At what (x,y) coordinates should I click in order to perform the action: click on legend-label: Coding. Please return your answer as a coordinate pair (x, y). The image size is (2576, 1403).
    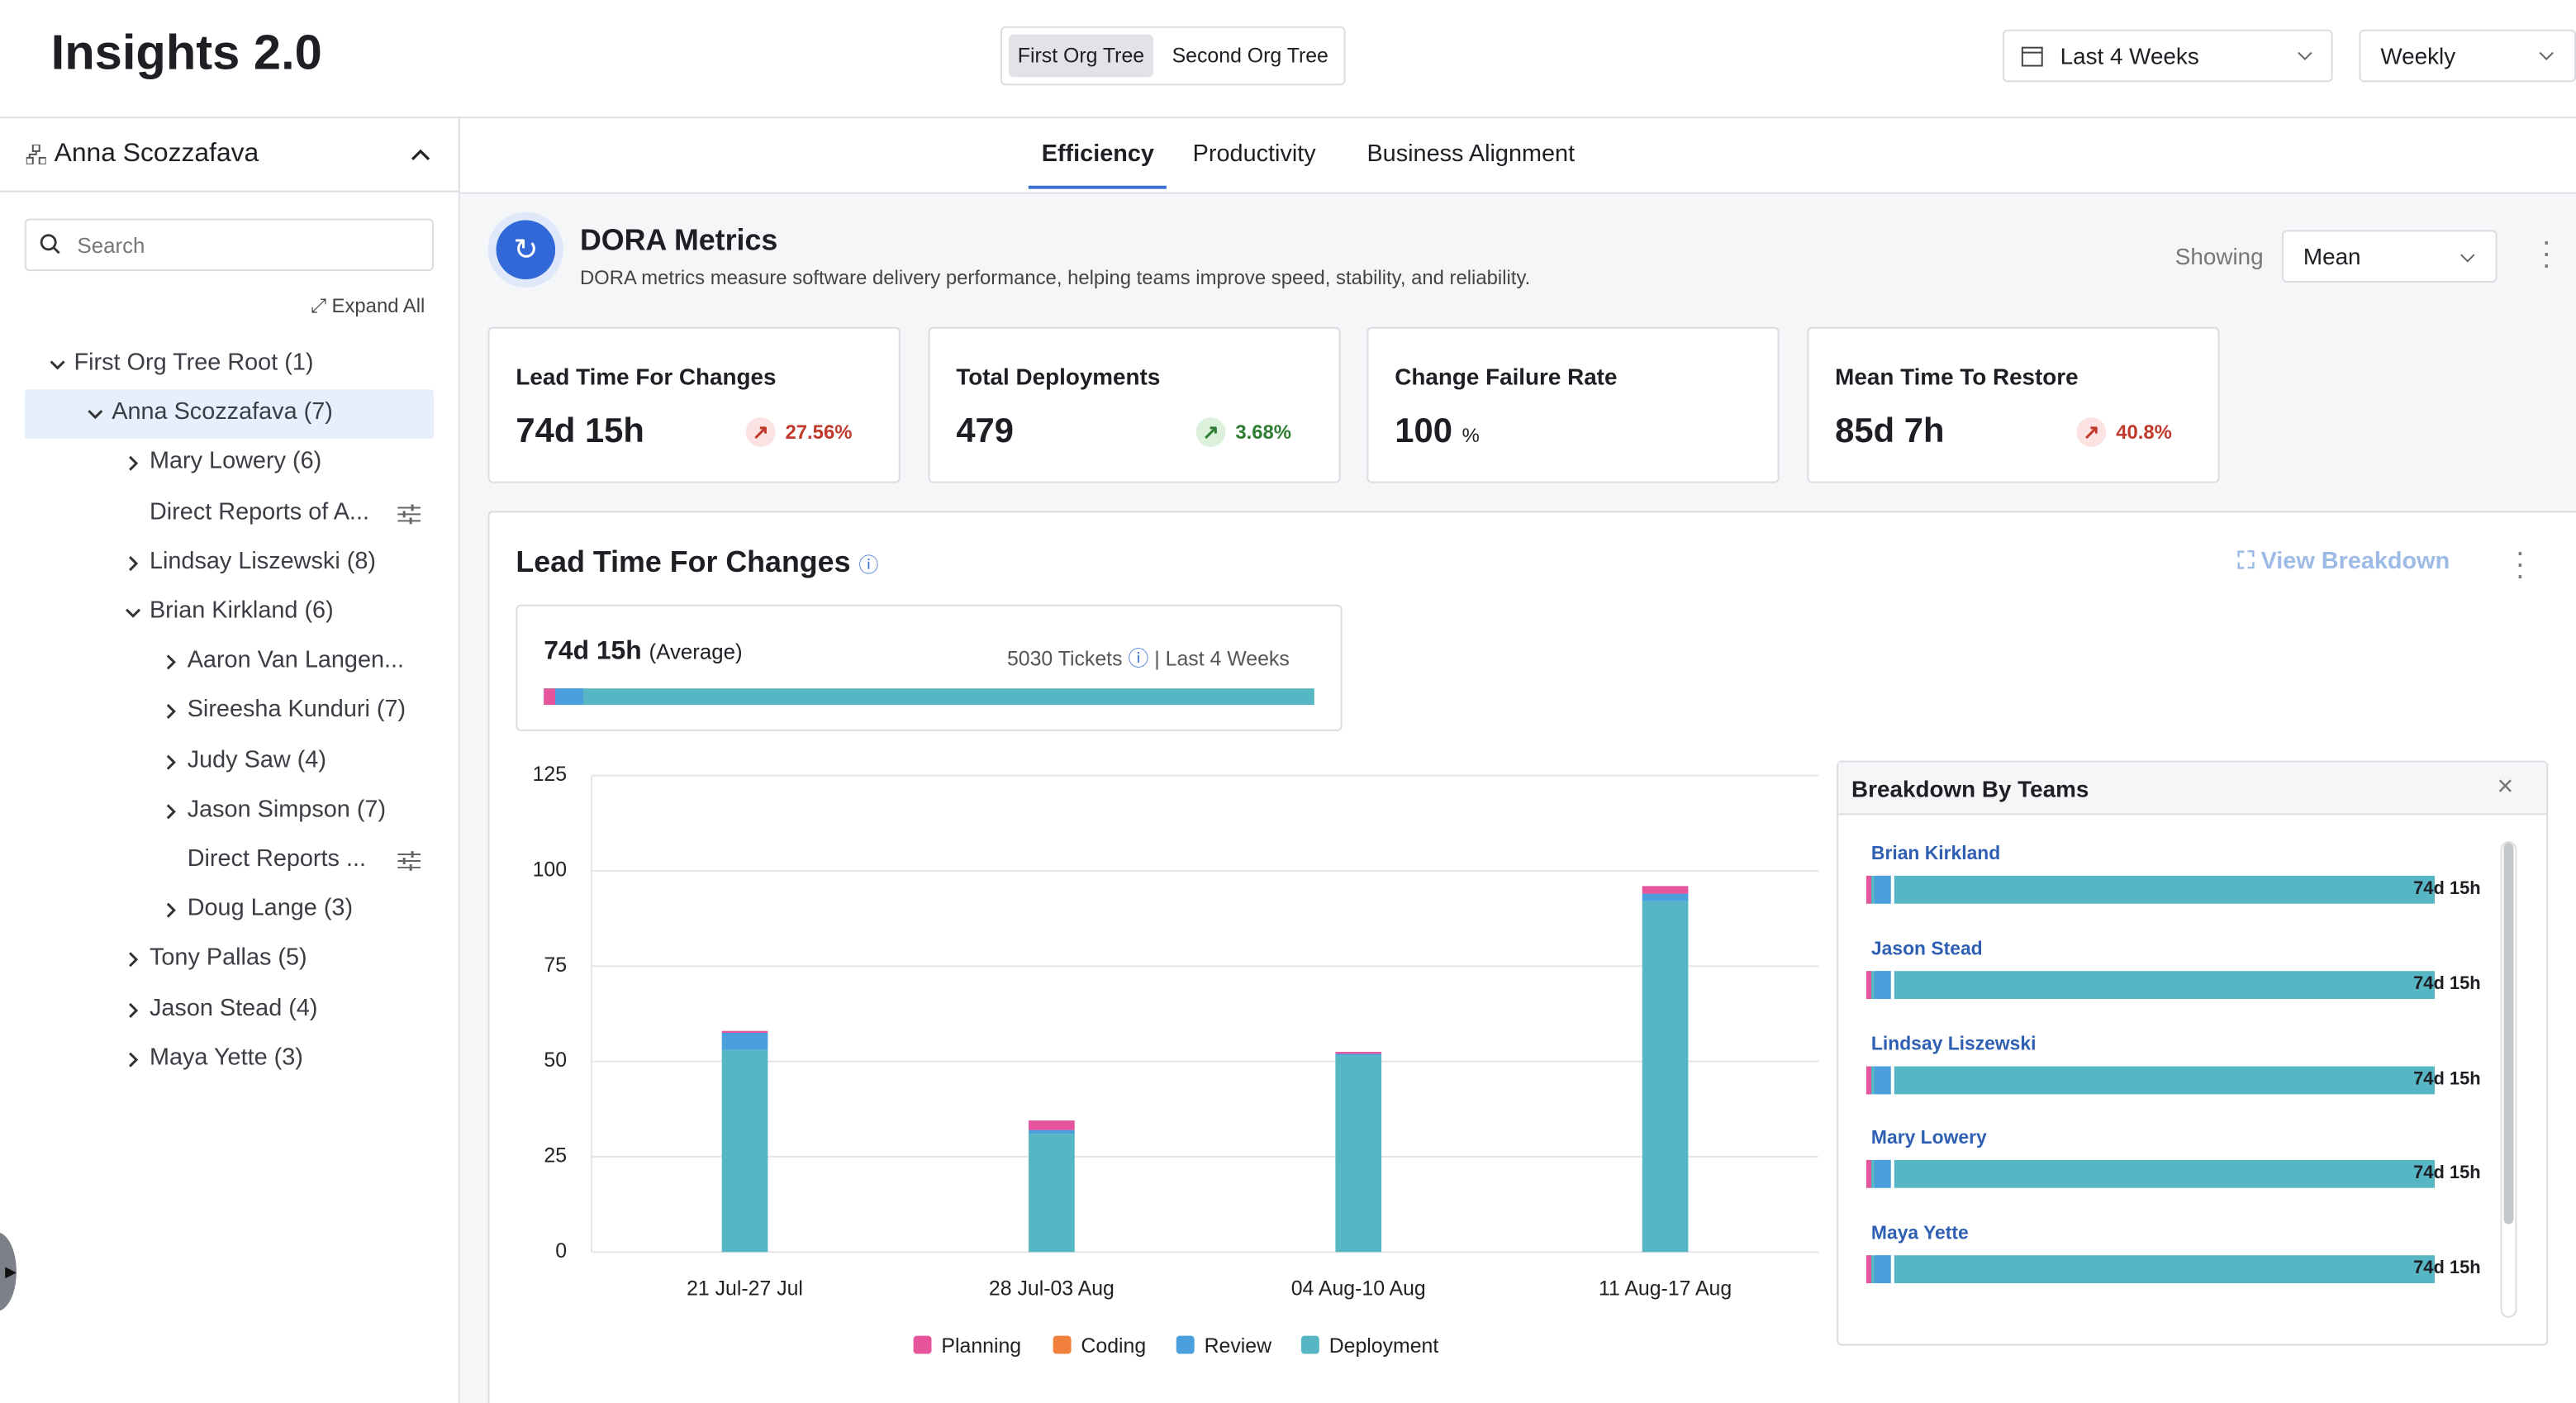
    Looking at the image, I should click on (1113, 1346).